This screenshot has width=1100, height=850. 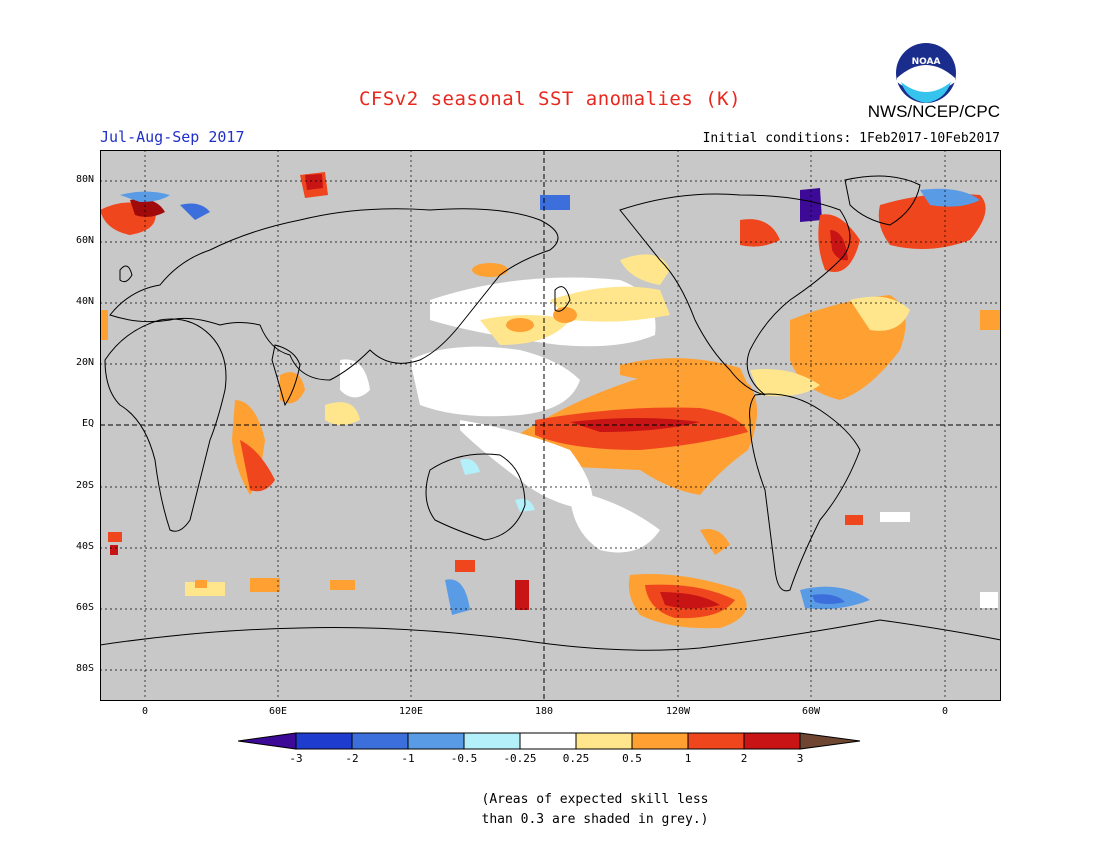 I want to click on lat-label-60s: 60S, so click(x=84, y=607).